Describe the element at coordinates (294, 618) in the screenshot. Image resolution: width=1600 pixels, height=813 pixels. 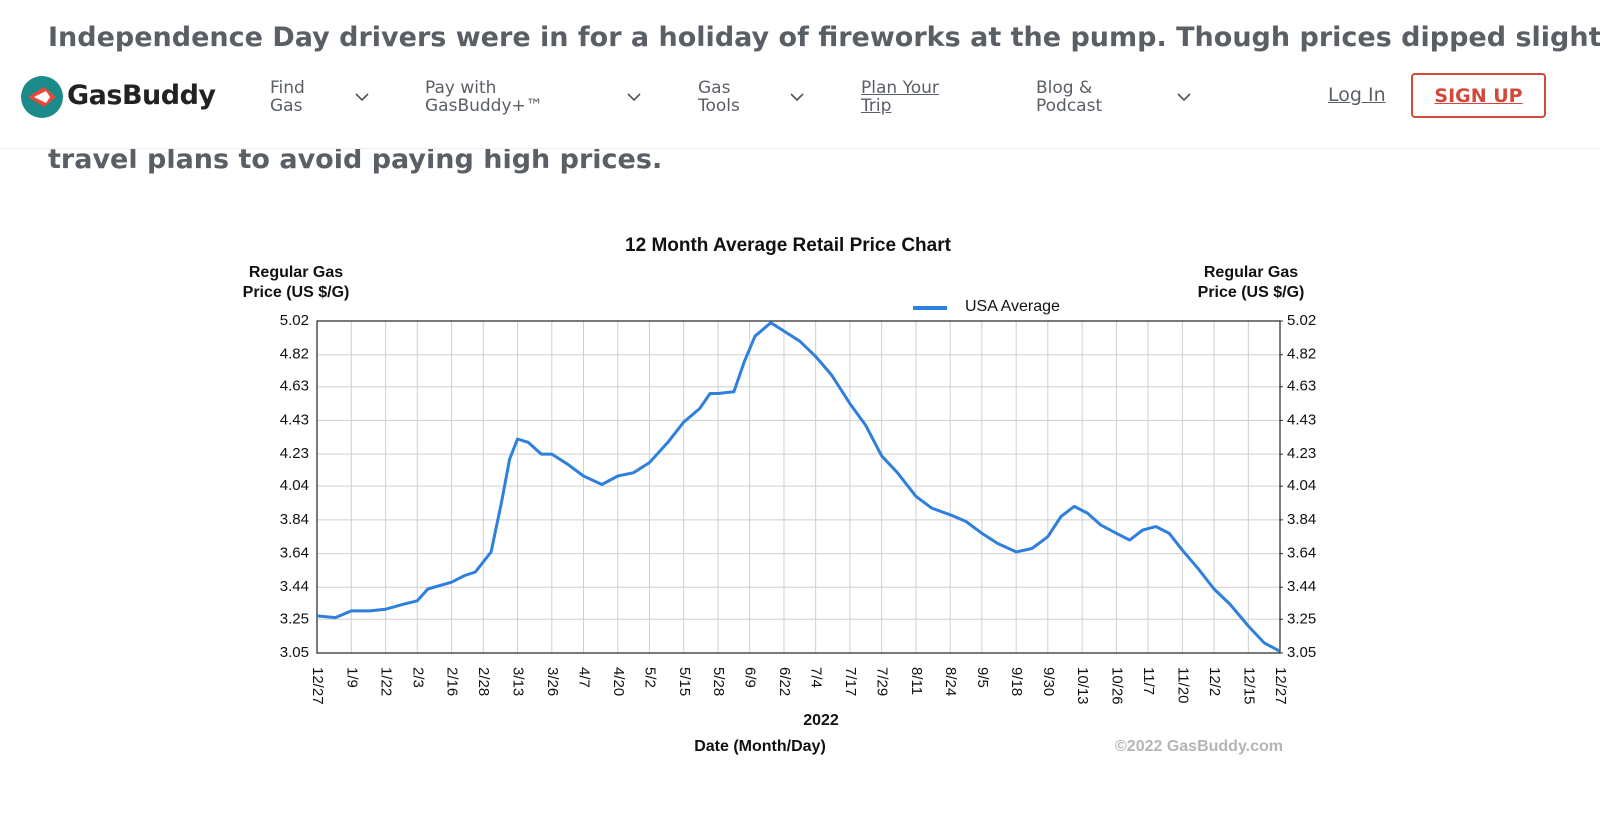
I see `y-tick-label: 3.25` at that location.